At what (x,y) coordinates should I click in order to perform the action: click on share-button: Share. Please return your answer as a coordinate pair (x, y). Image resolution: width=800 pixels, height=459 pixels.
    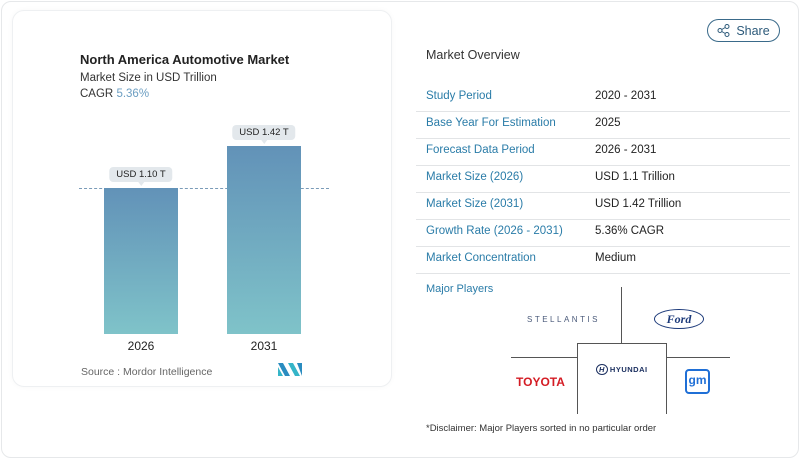
    Looking at the image, I should click on (743, 30).